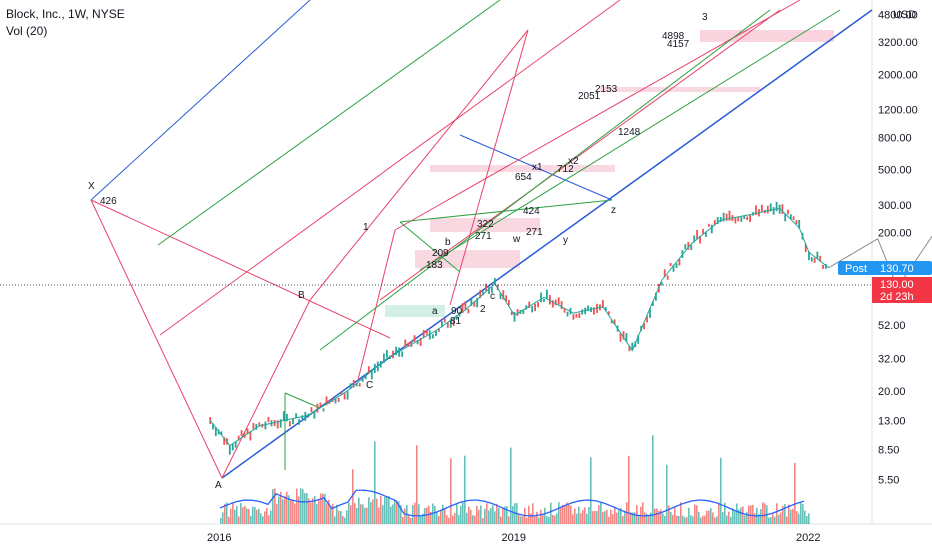 The height and width of the screenshot is (550, 932). I want to click on symbol-title: Block, Inc., 1W, NYSE, so click(65, 14).